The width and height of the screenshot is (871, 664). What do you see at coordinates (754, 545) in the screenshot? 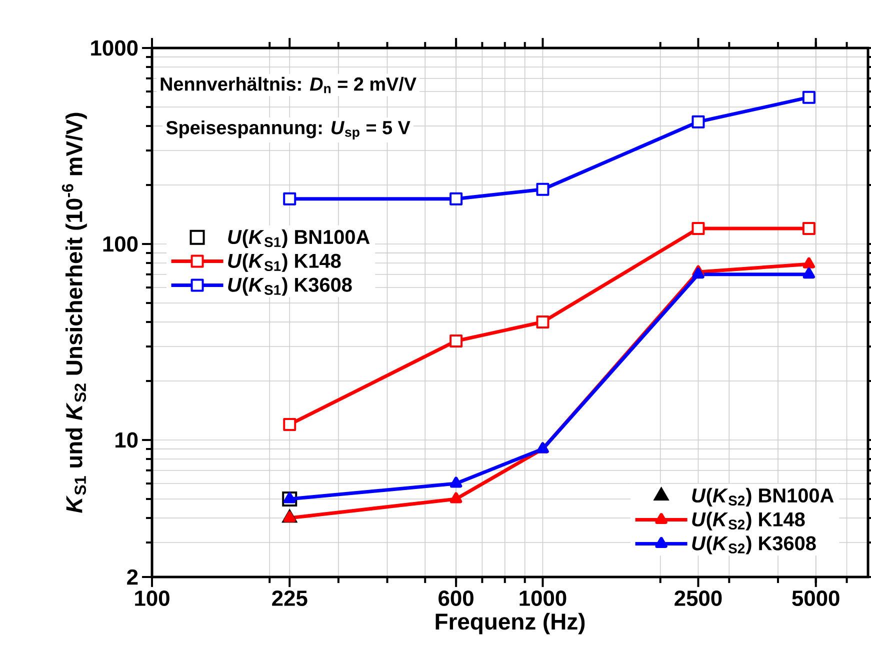
I see `legend-label: U(K$_{S2}$) K3608` at bounding box center [754, 545].